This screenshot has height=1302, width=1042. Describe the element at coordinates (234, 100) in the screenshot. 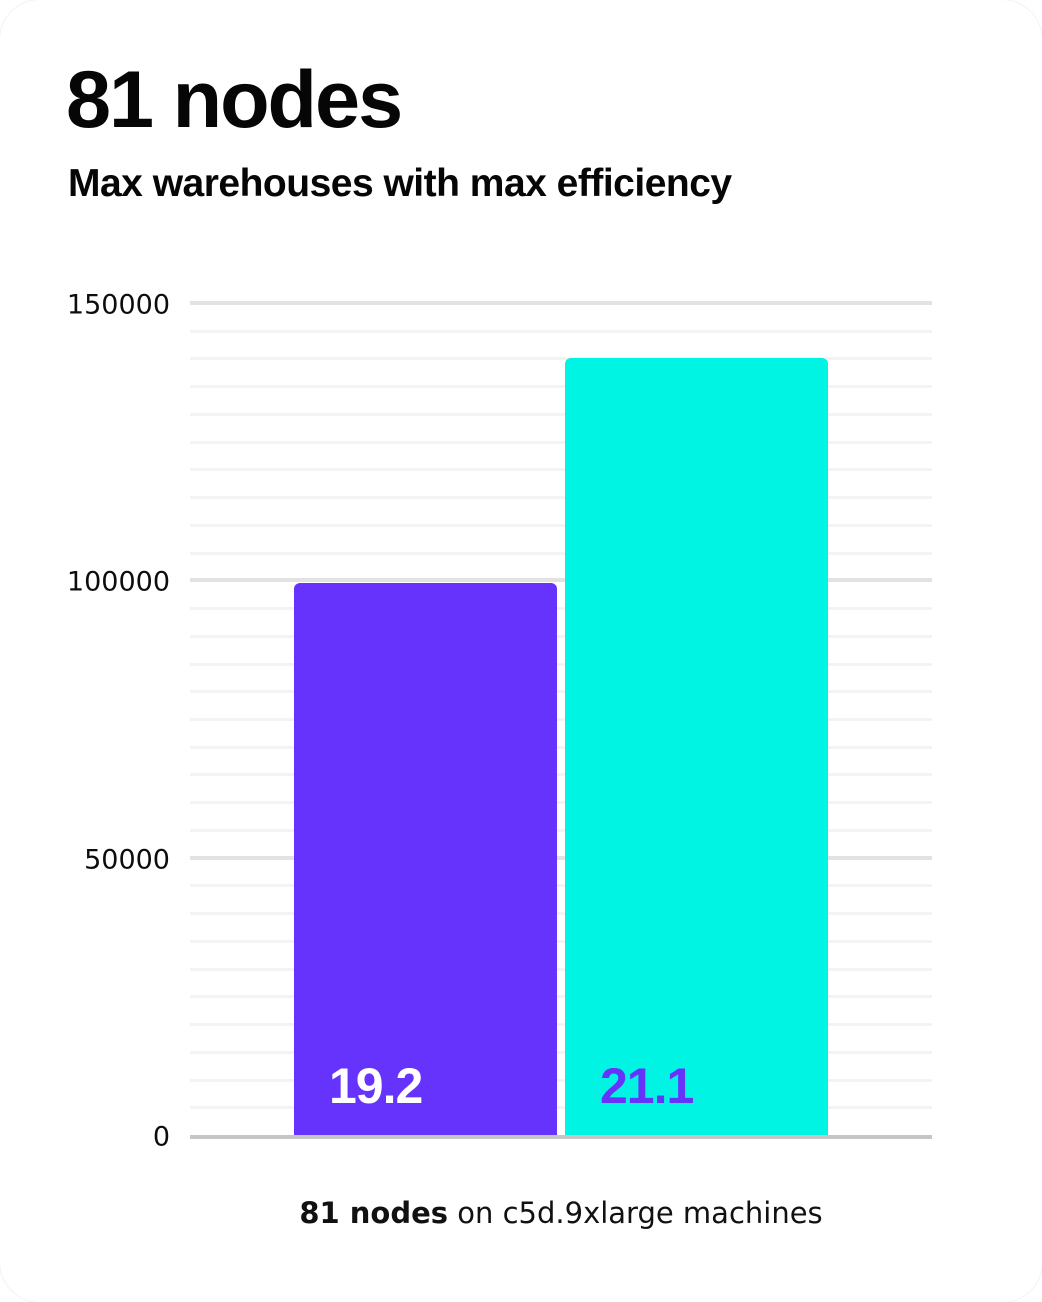

I see `chart-title: 81 nodes` at that location.